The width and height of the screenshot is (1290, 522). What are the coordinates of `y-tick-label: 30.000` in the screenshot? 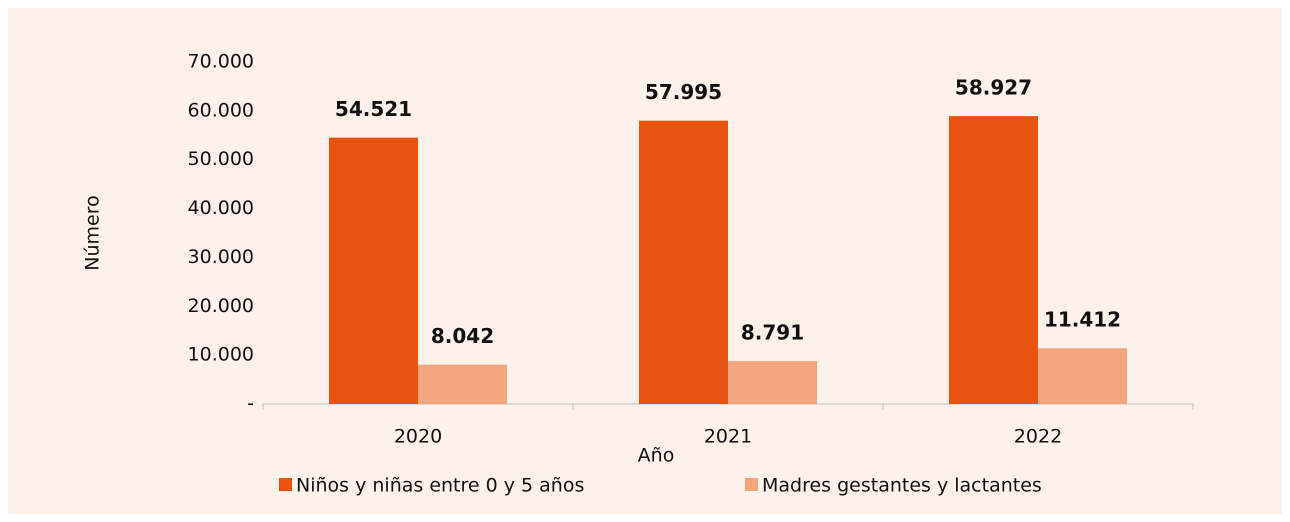 It's located at (221, 257).